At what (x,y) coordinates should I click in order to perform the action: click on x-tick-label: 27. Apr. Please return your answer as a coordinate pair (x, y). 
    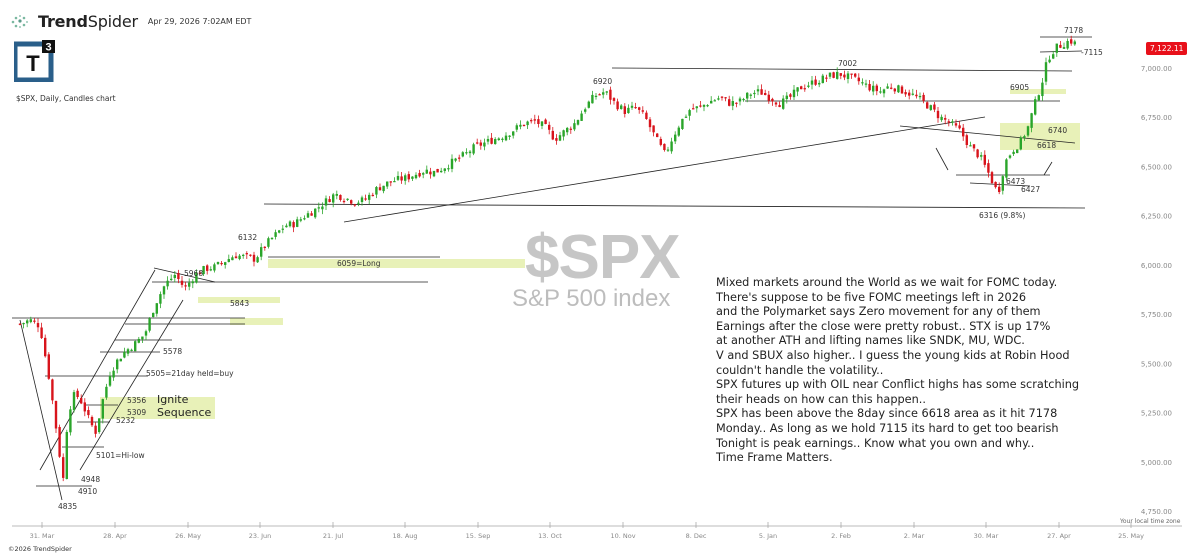
    Looking at the image, I should click on (1059, 536).